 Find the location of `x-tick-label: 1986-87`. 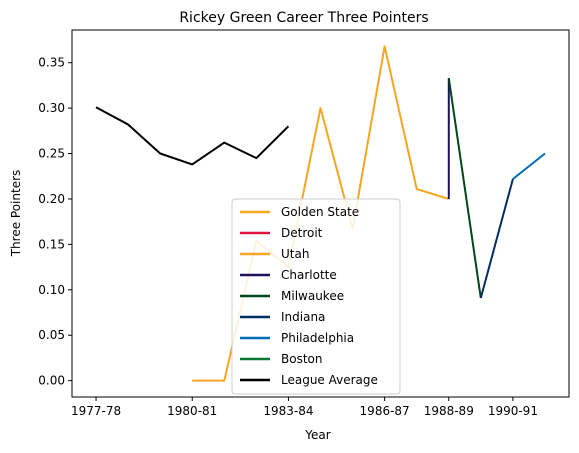

x-tick-label: 1986-87 is located at coordinates (385, 411).